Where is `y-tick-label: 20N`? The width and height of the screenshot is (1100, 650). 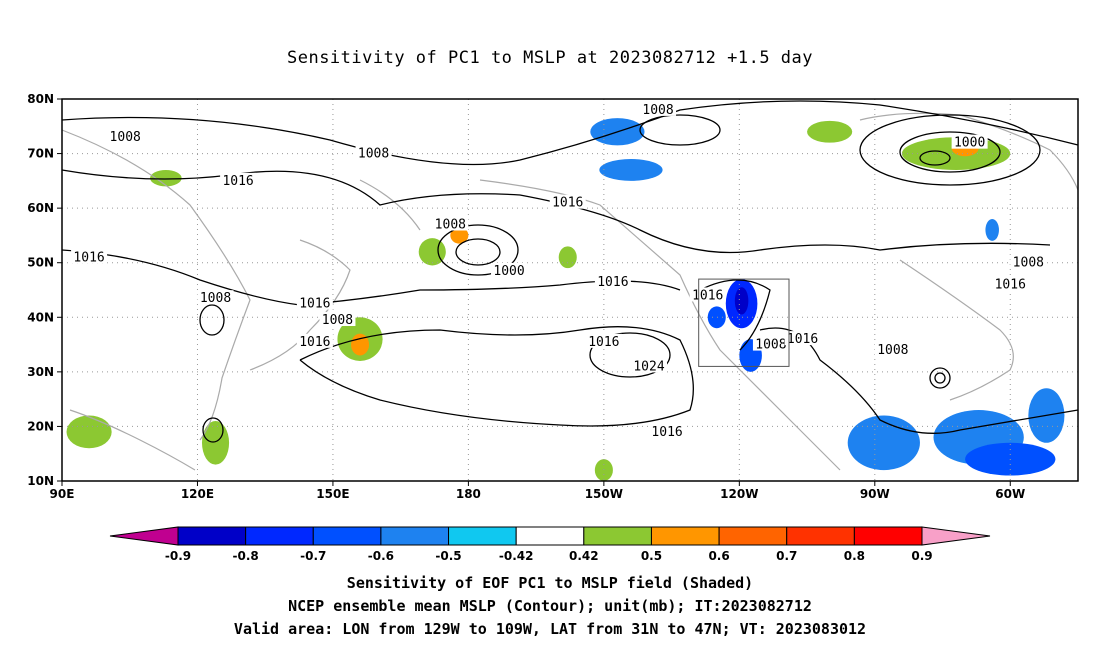
y-tick-label: 20N is located at coordinates (40, 426).